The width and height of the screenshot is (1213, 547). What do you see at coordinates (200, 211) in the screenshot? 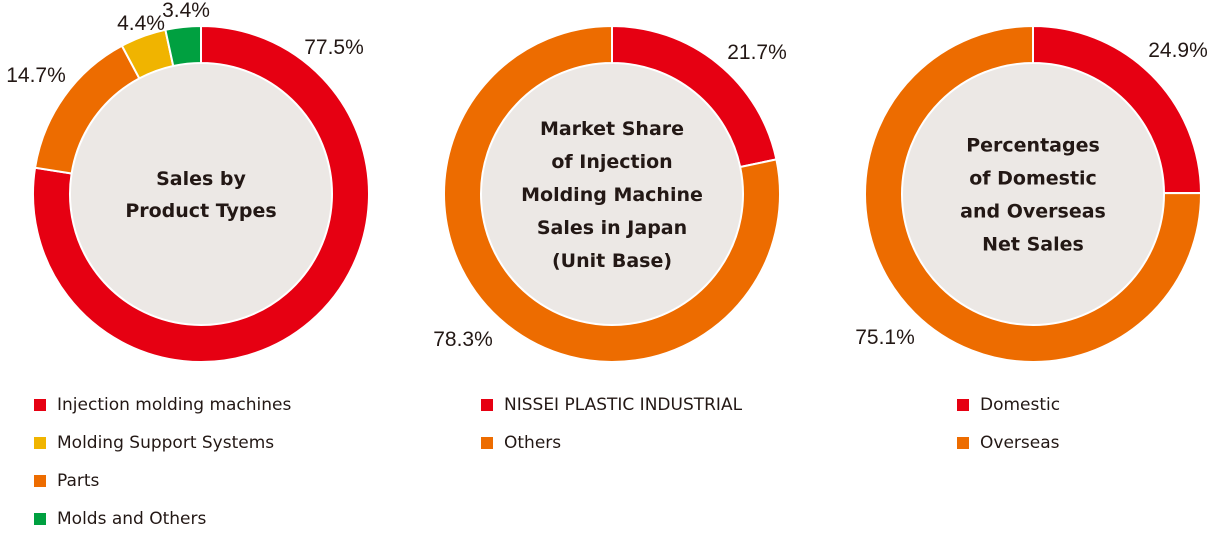
I see `chart-title-line: Product Types` at bounding box center [200, 211].